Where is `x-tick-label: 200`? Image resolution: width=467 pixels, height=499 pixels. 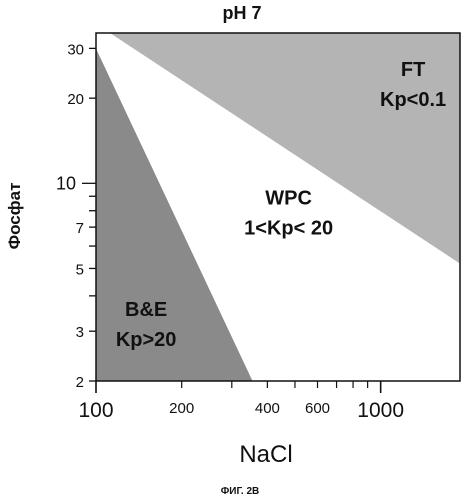 x-tick-label: 200 is located at coordinates (181, 408).